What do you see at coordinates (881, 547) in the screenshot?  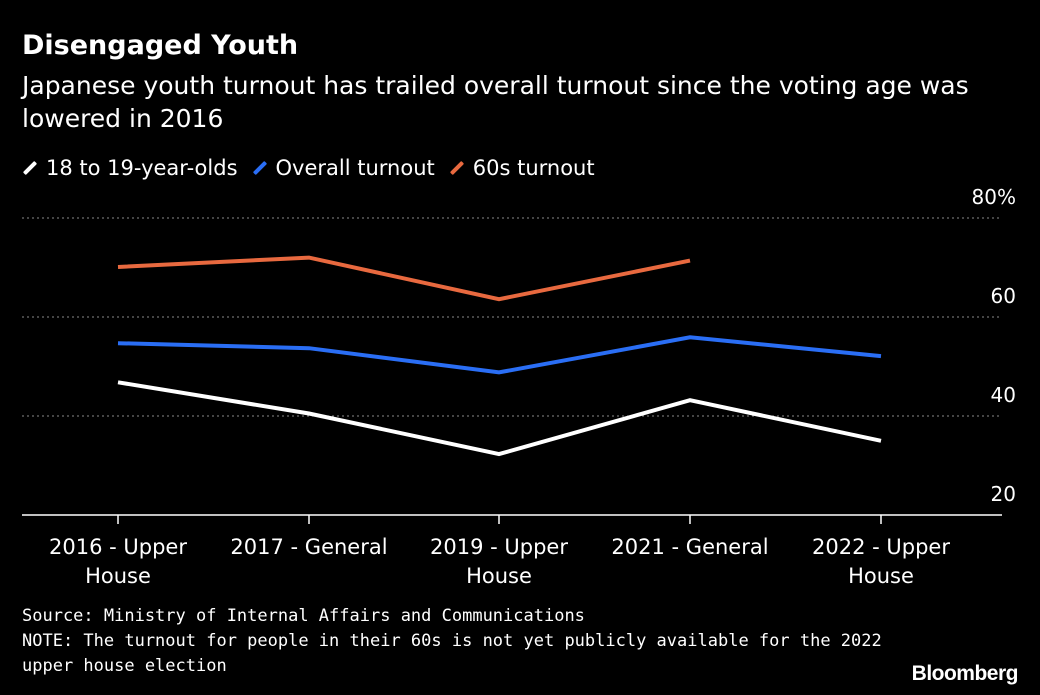 I see `x-tick-label-line: 2022 - Upper` at bounding box center [881, 547].